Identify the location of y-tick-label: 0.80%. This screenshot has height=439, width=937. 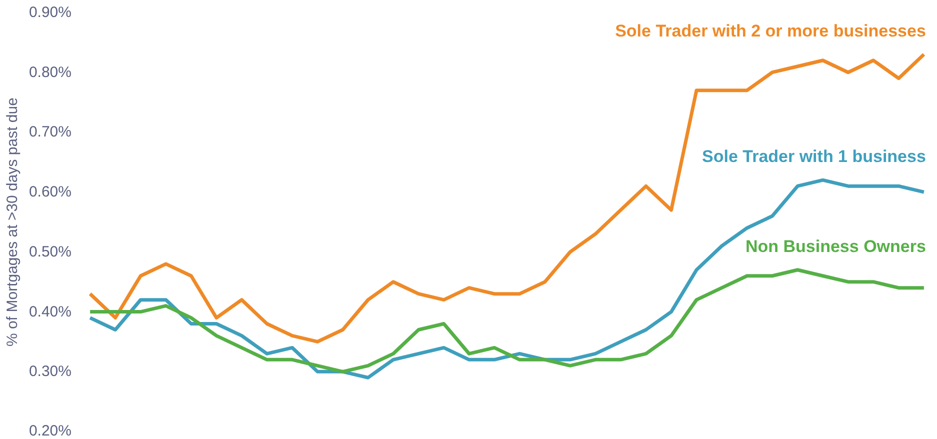
(50, 72).